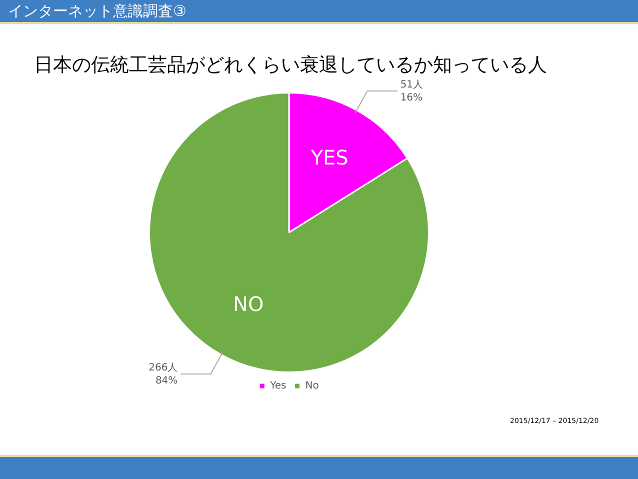  I want to click on chart-subtitle: インターネット意識調査③, so click(97, 11).